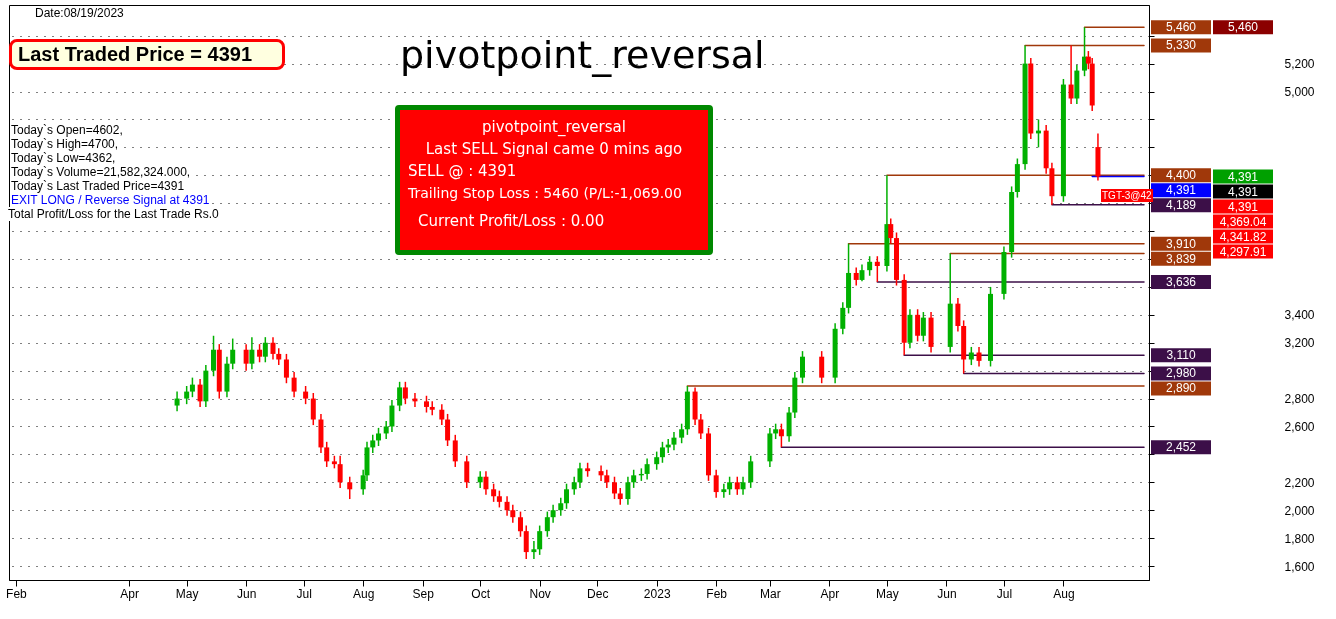  Describe the element at coordinates (511, 221) in the screenshot. I see `annotation: Current Profit/Loss : 0.00` at that location.